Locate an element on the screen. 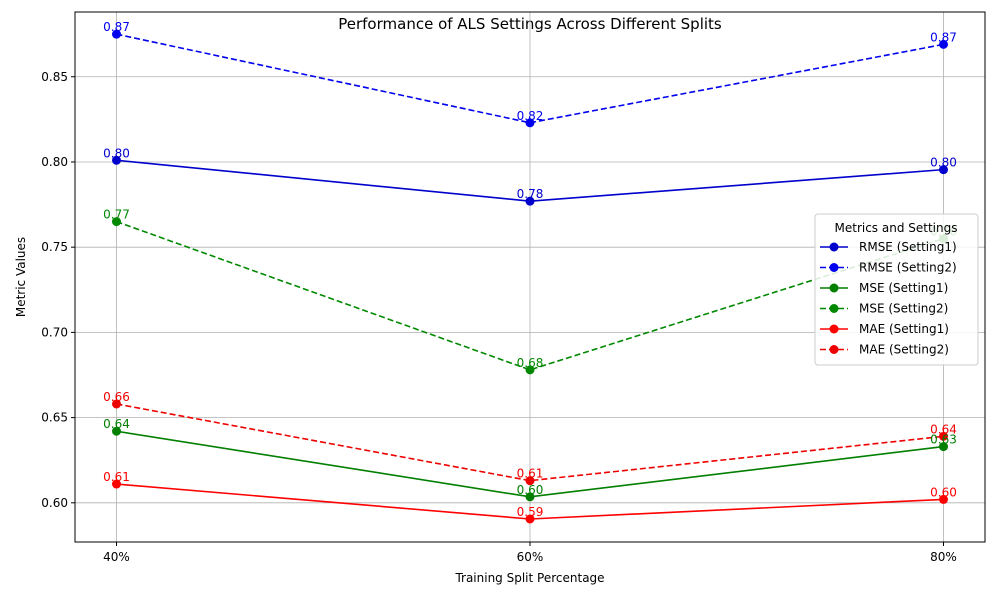  legend-label: MAE (Setting1) is located at coordinates (904, 329).